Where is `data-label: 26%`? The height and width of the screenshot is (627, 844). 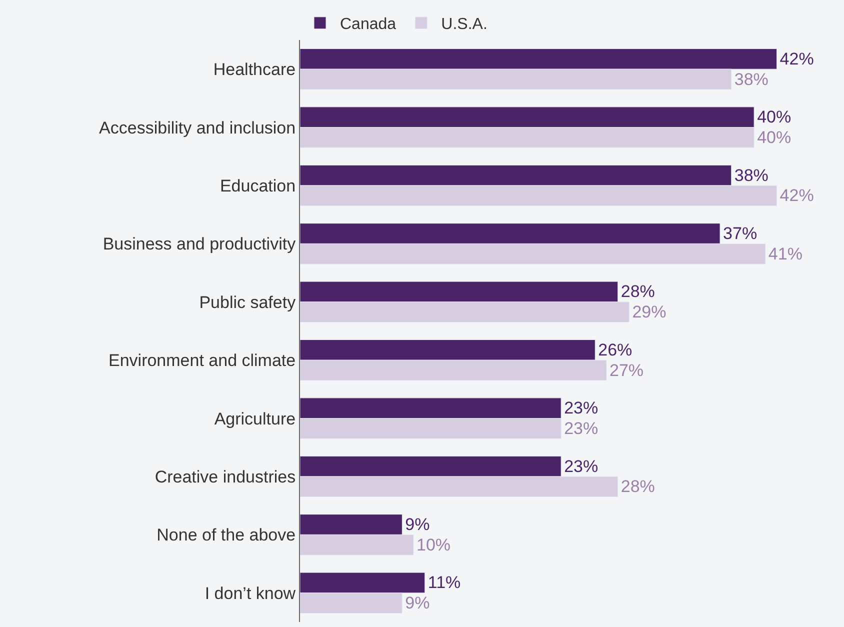
data-label: 26% is located at coordinates (615, 350).